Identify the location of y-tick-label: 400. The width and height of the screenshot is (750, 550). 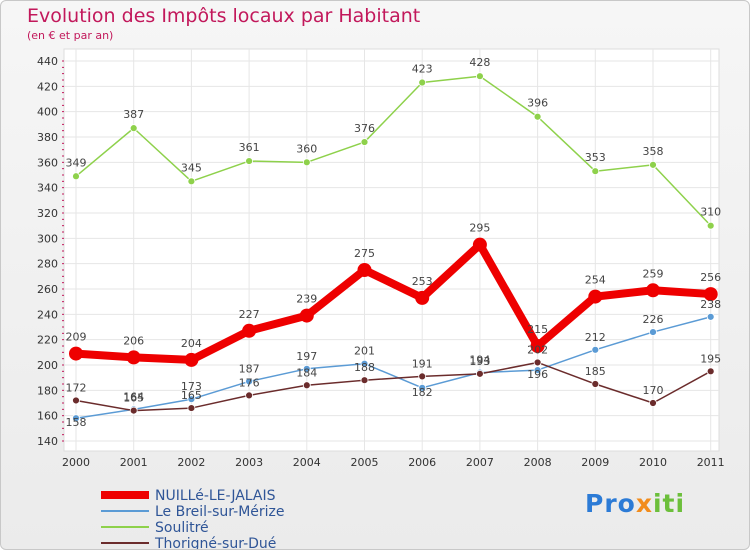
(47, 112).